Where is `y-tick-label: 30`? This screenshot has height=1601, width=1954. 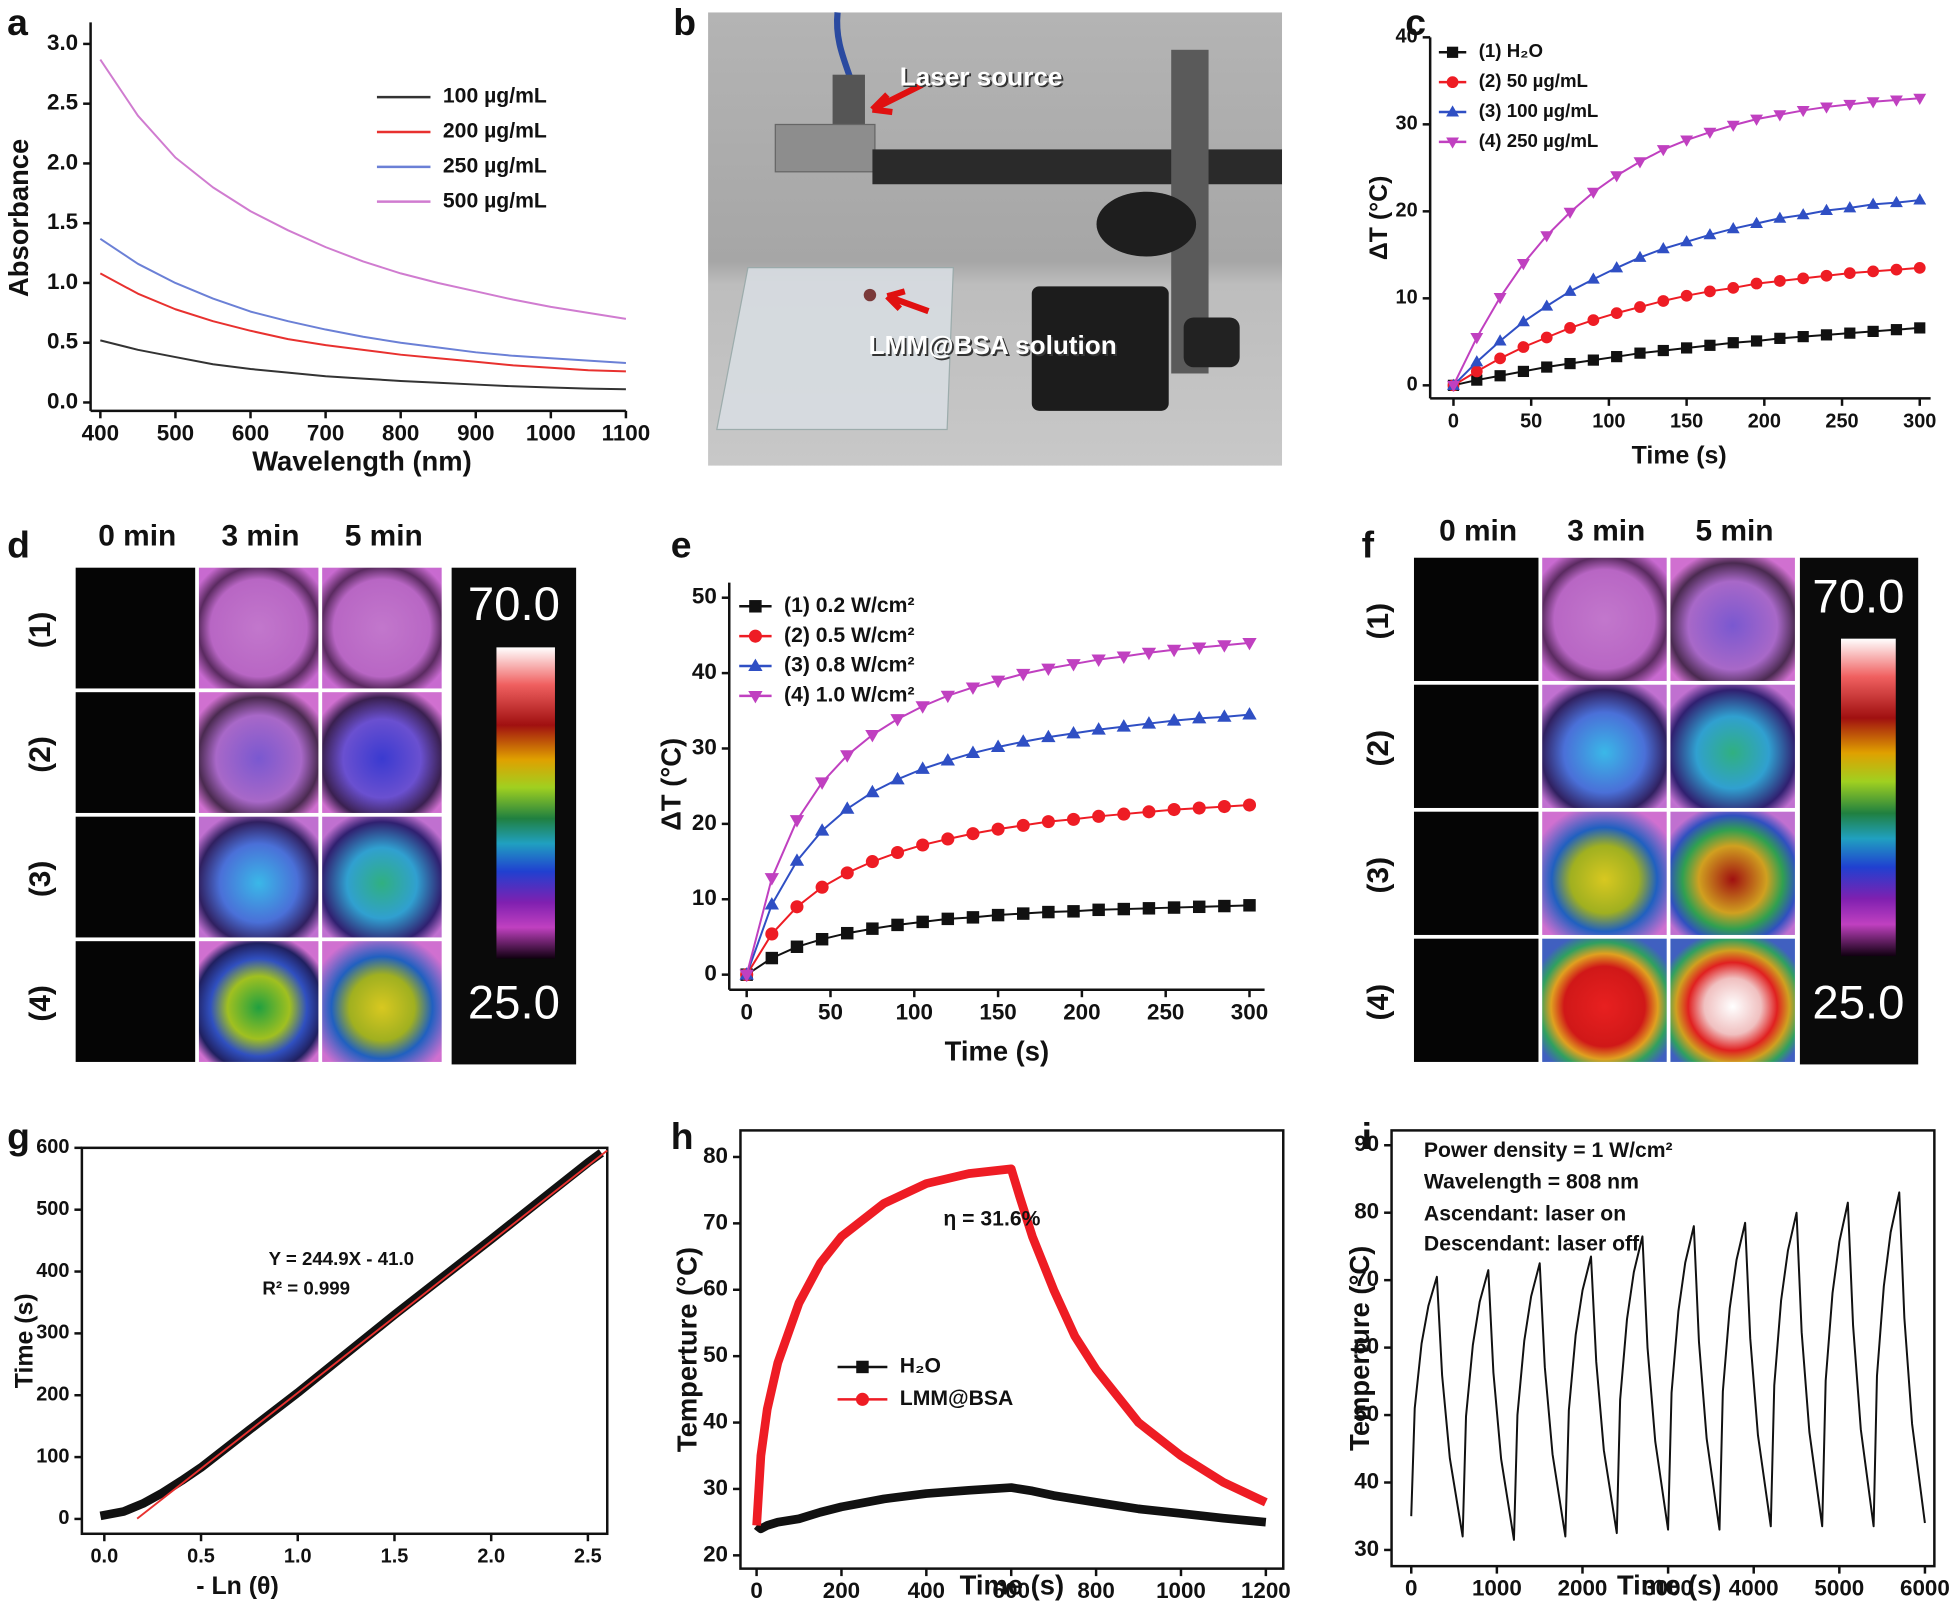
y-tick-label: 30 is located at coordinates (704, 746).